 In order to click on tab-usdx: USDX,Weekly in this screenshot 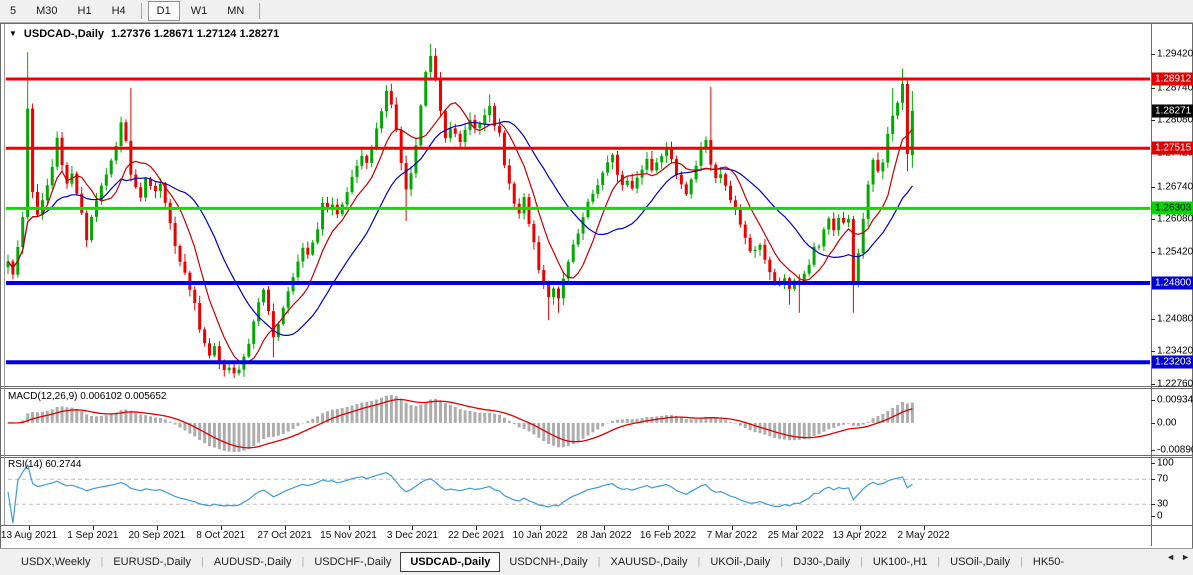, I will do `click(56, 562)`.